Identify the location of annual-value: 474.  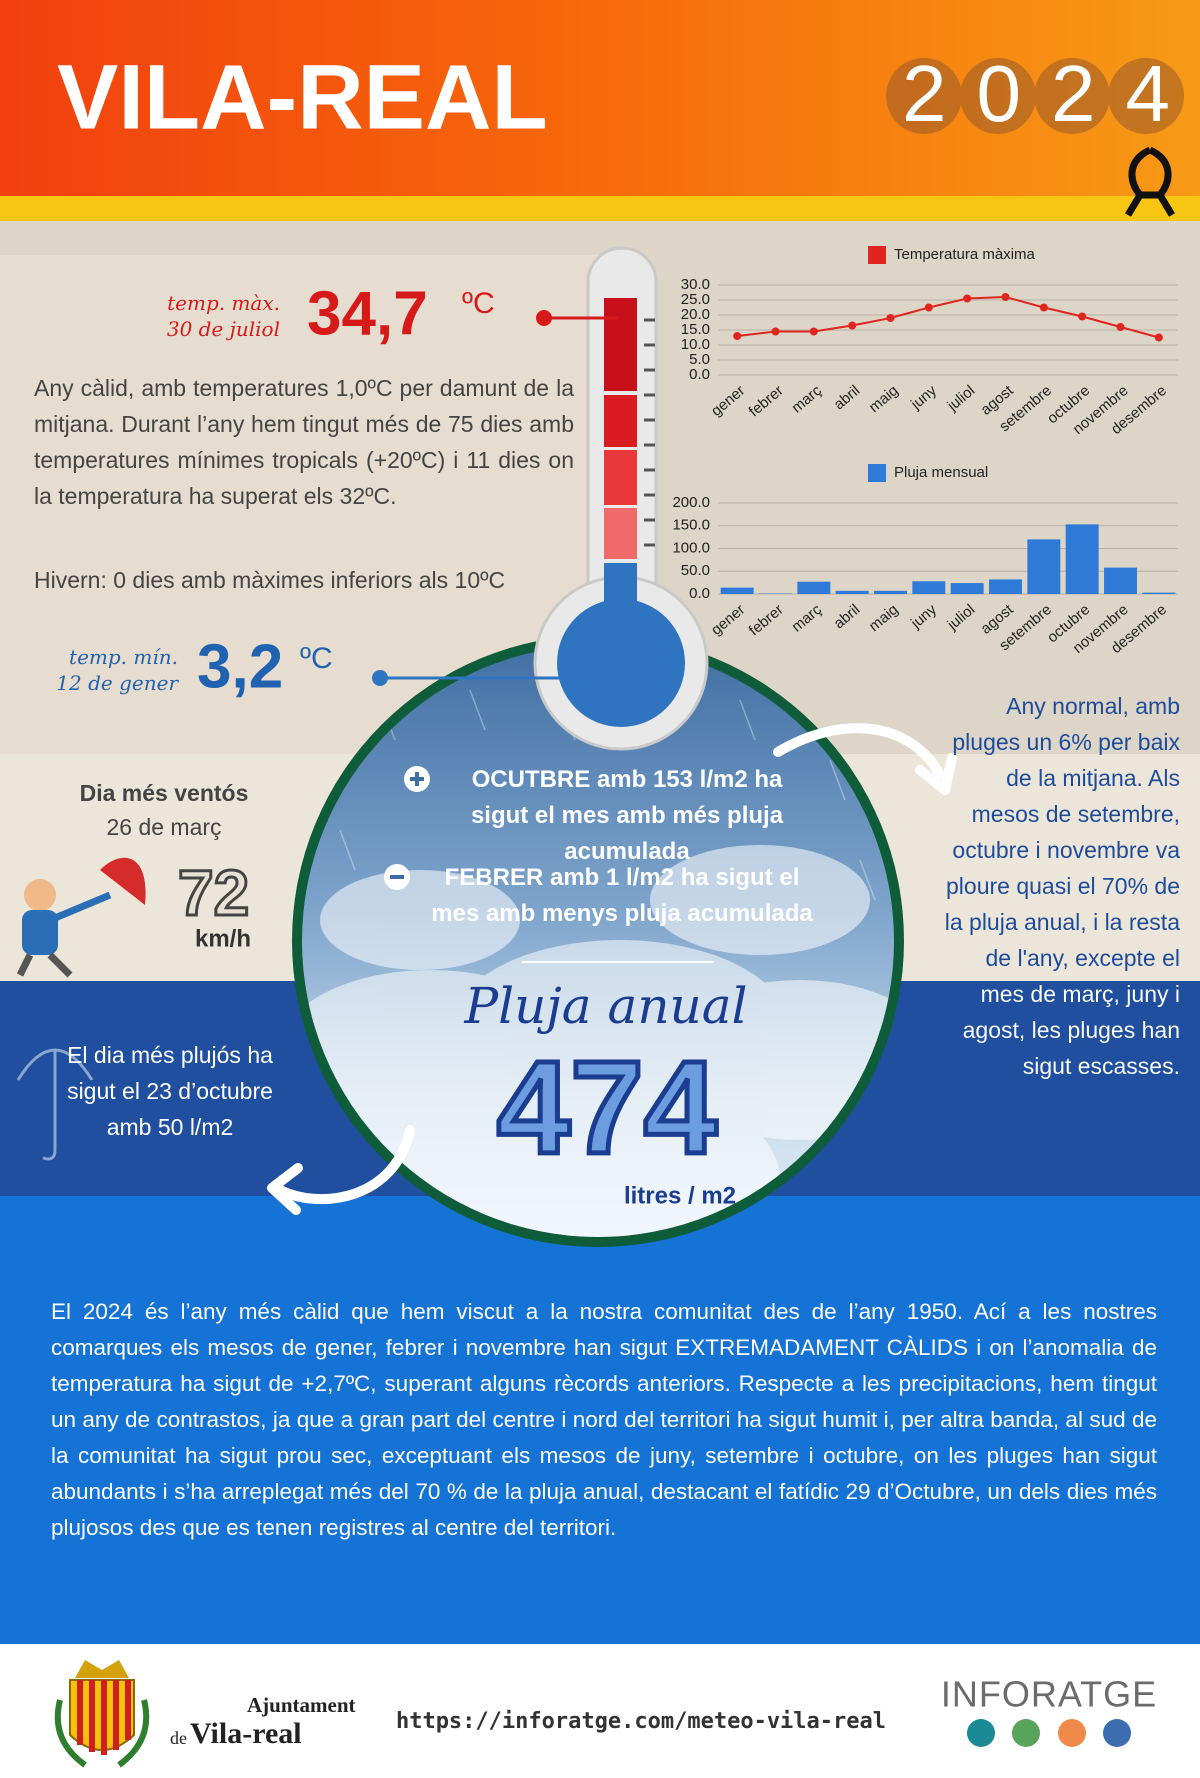
(607, 1107).